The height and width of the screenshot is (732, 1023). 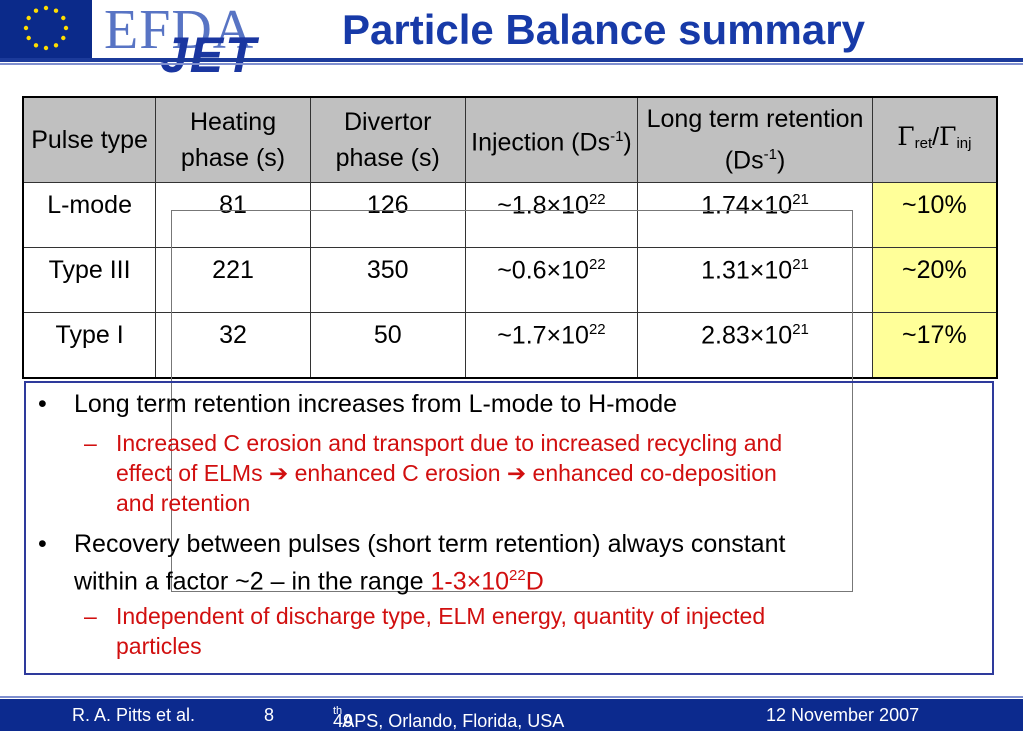 What do you see at coordinates (233, 280) in the screenshot?
I see `cell-heating: 221` at bounding box center [233, 280].